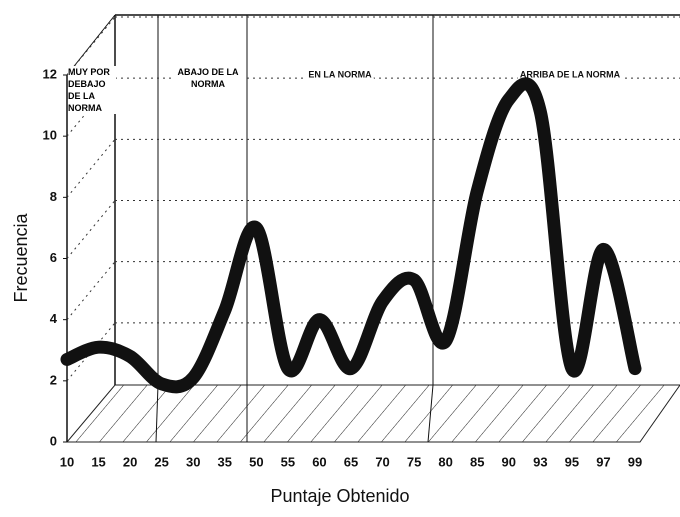 The image size is (680, 517). Describe the element at coordinates (540, 461) in the screenshot. I see `x-tick-label: 93` at that location.